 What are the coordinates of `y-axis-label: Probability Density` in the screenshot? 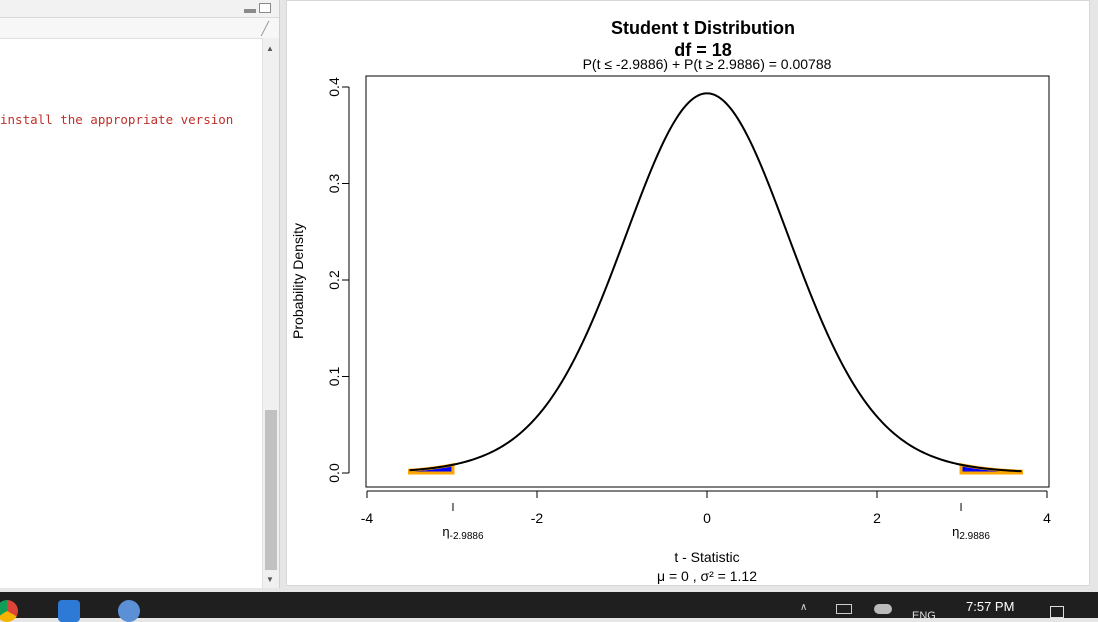 It's located at (298, 281).